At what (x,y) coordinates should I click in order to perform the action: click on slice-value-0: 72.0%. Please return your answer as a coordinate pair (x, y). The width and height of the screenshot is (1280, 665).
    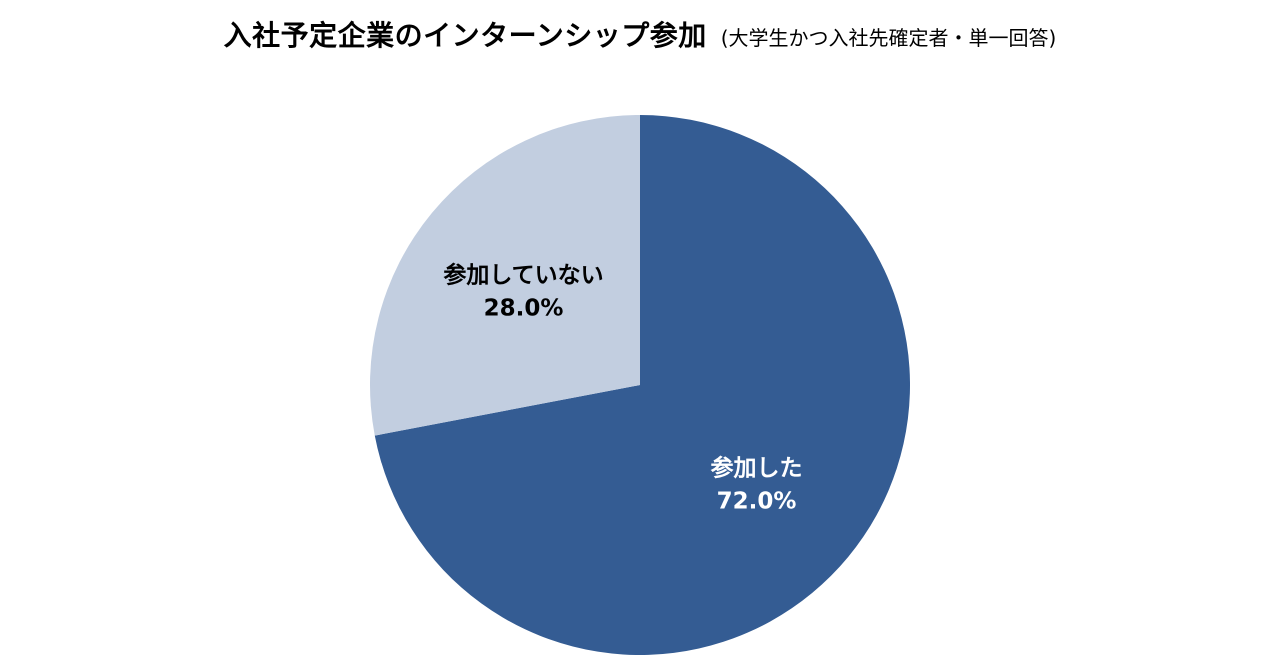
    Looking at the image, I should click on (757, 501).